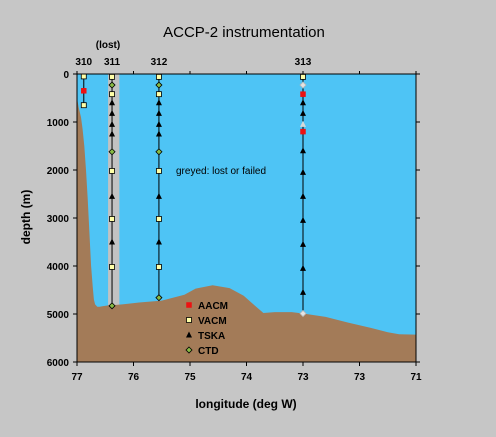  Describe the element at coordinates (58, 219) in the screenshot. I see `y-tick-label-3: 3000` at that location.